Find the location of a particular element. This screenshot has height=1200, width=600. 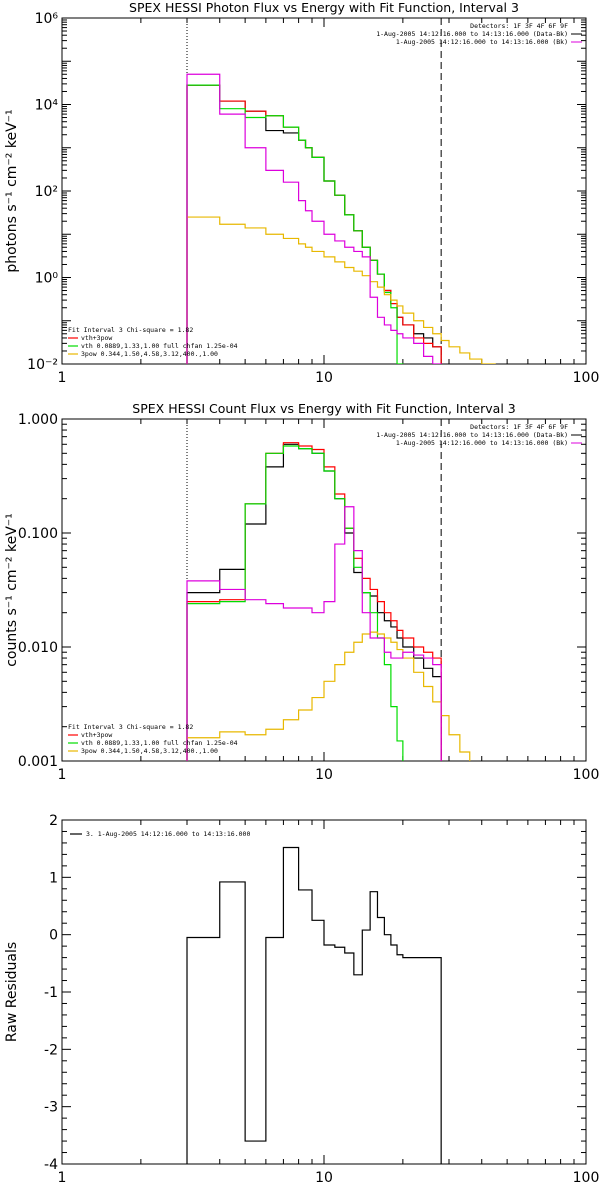

y-tick-label: -1 is located at coordinates (51, 993).